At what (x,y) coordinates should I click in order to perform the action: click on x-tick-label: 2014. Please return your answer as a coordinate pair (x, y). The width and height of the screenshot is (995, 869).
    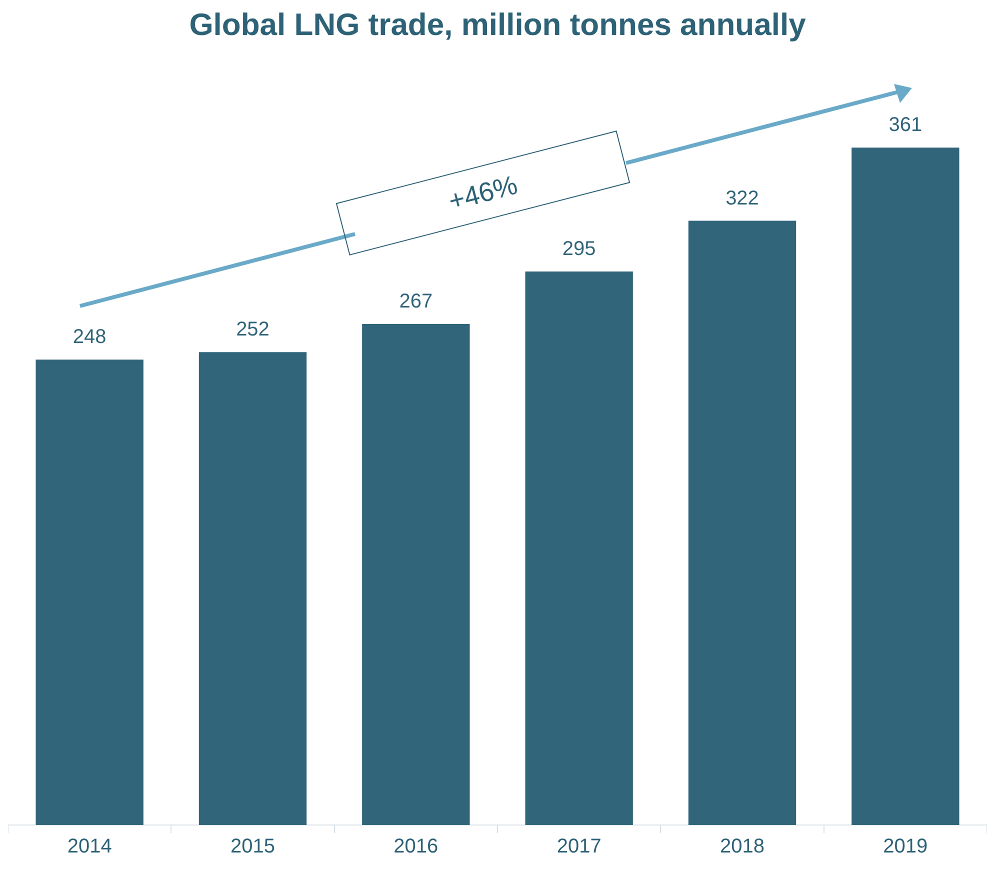
    Looking at the image, I should click on (89, 847).